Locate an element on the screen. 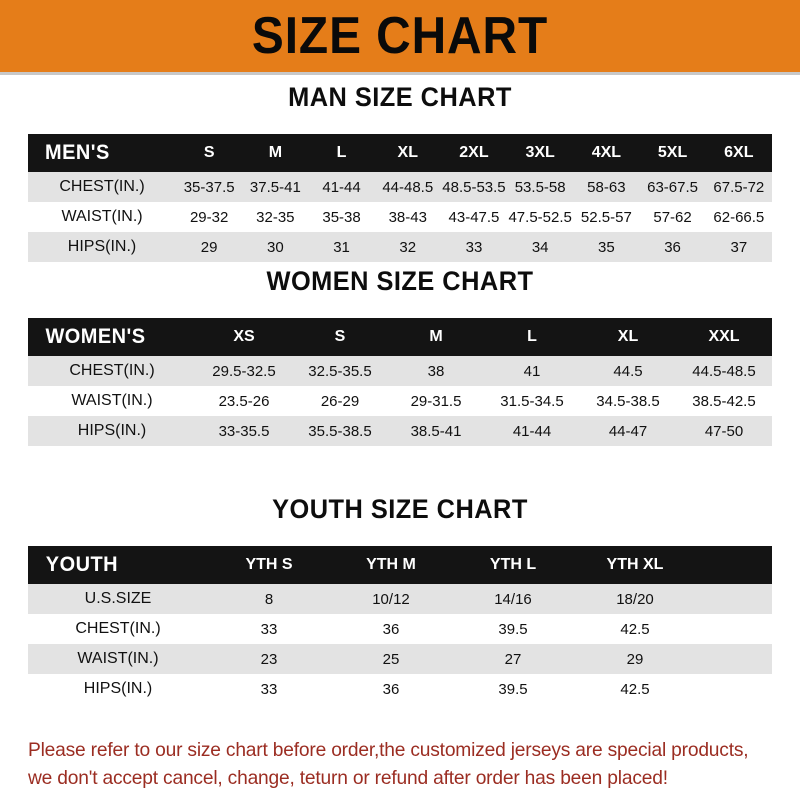  women-column-header: L is located at coordinates (532, 336).